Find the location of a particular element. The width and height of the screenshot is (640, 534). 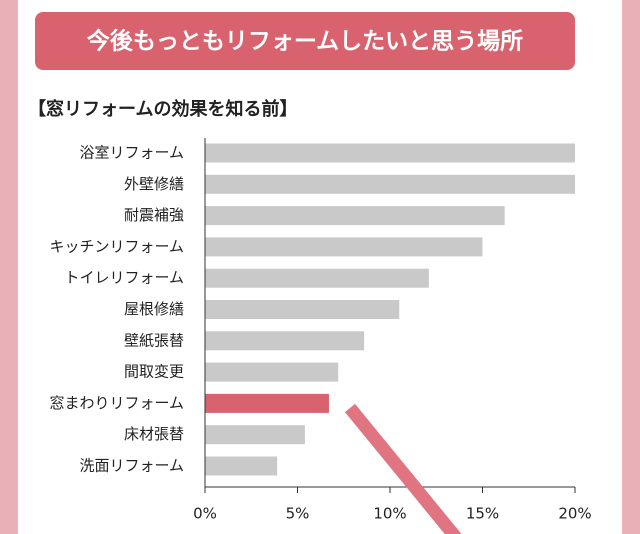

x-tick-label: 20% is located at coordinates (574, 514).